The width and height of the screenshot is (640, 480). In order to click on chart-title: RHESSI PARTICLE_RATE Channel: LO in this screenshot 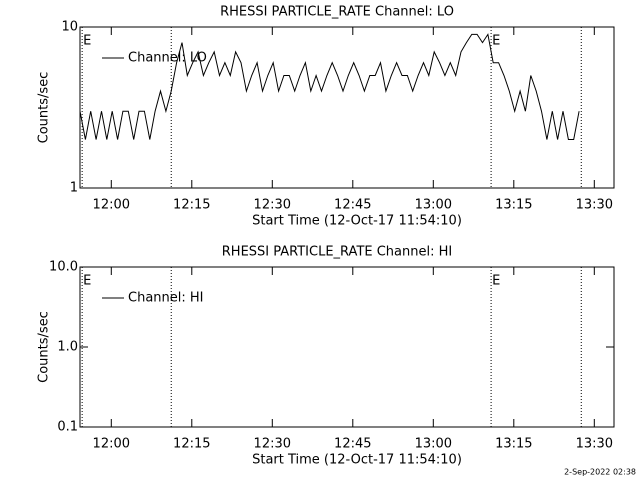, I will do `click(337, 12)`.